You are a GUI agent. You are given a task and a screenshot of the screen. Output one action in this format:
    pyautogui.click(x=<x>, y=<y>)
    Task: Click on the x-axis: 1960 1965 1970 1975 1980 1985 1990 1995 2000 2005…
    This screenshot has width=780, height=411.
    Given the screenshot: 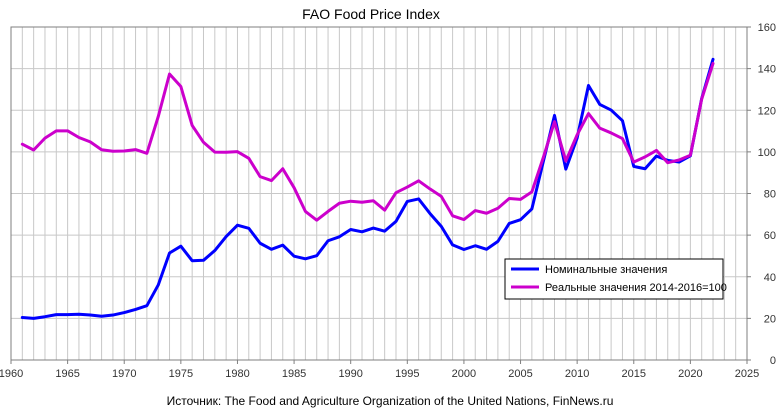 What is the action you would take?
    pyautogui.click(x=379, y=370)
    